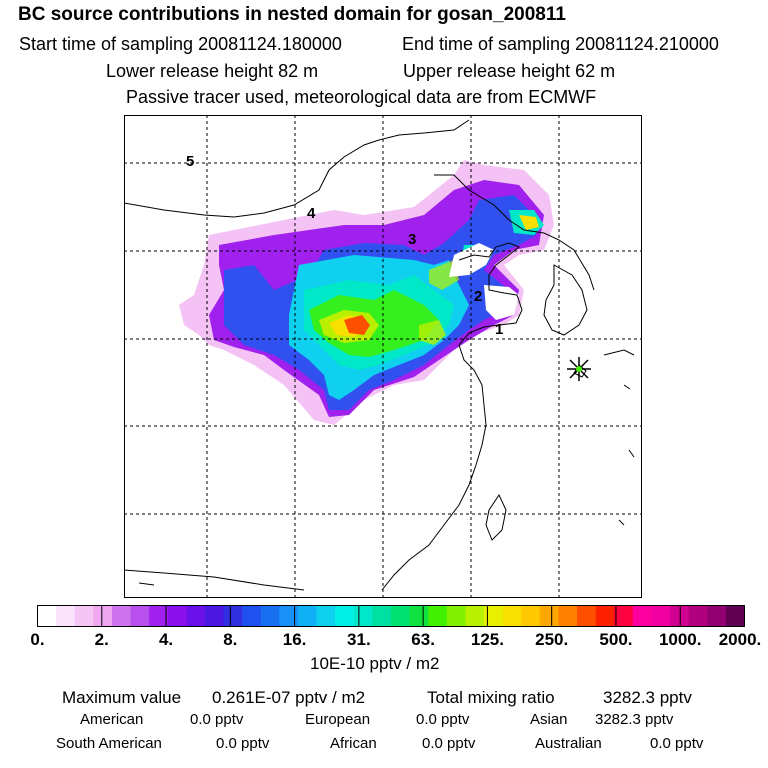  What do you see at coordinates (412, 239) in the screenshot?
I see `site-label-3: 3` at bounding box center [412, 239].